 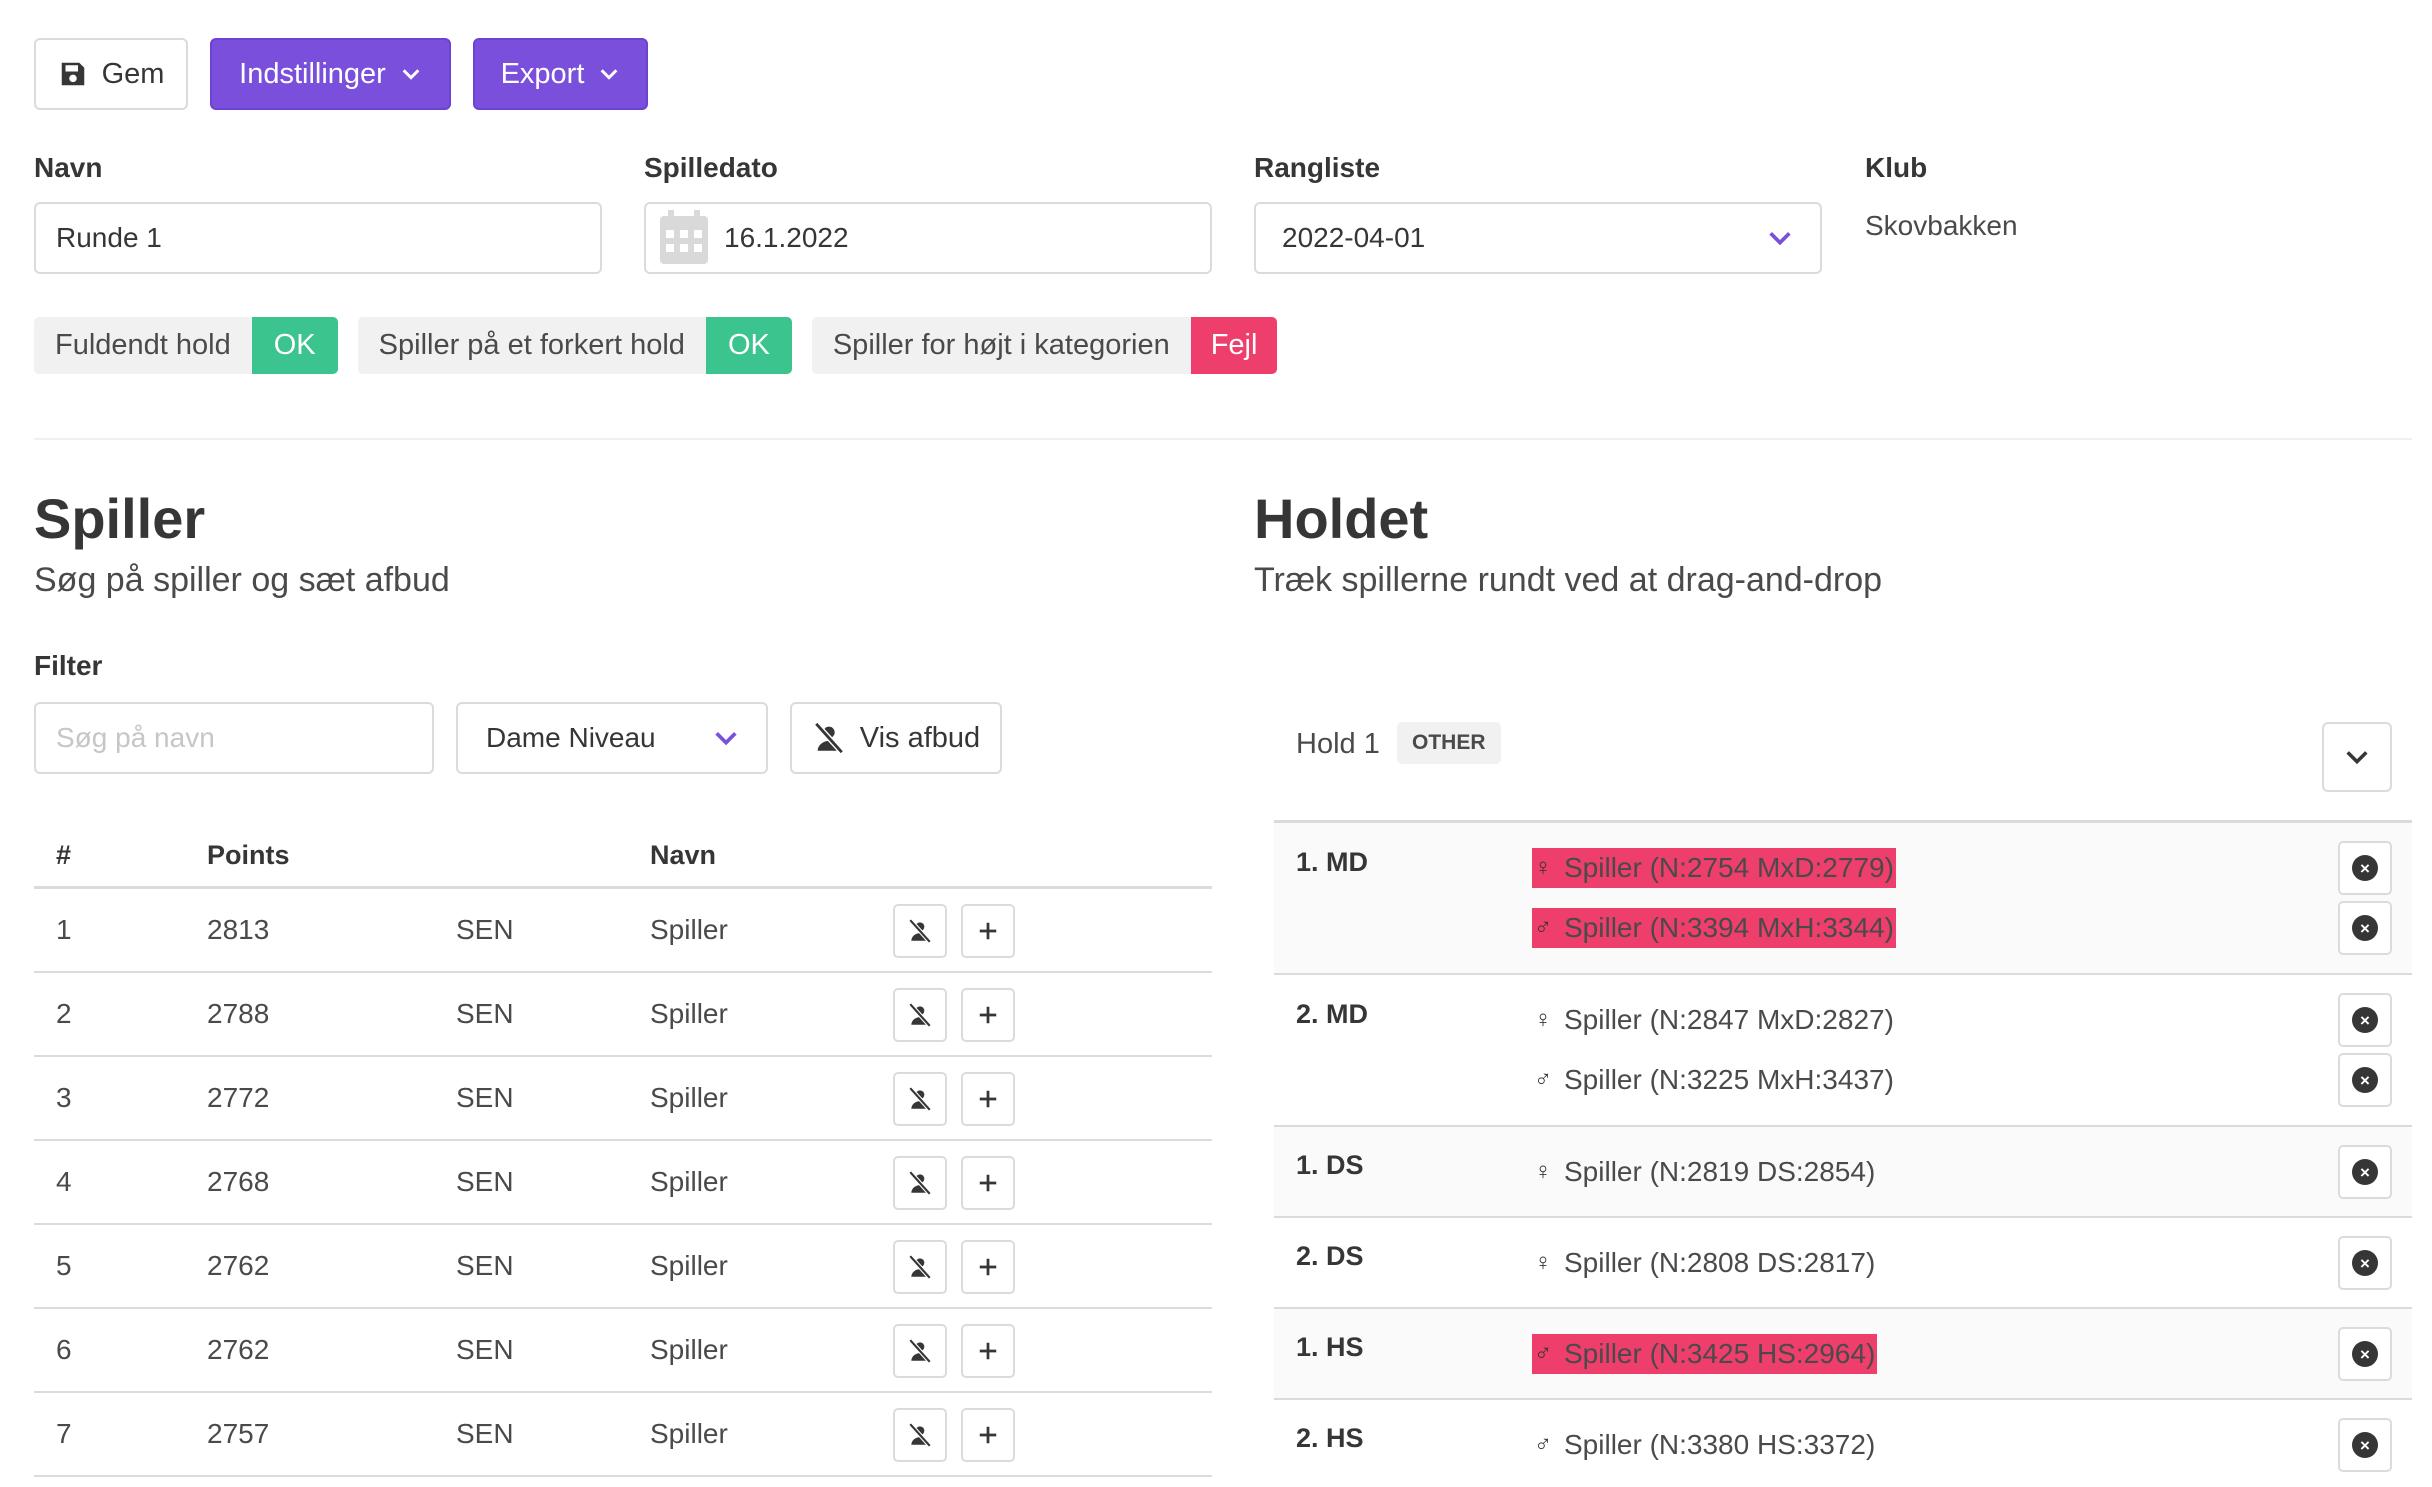 What do you see at coordinates (1704, 1263) in the screenshot?
I see `team-player: ♀ Spiller (N:2808 DS:2817)` at bounding box center [1704, 1263].